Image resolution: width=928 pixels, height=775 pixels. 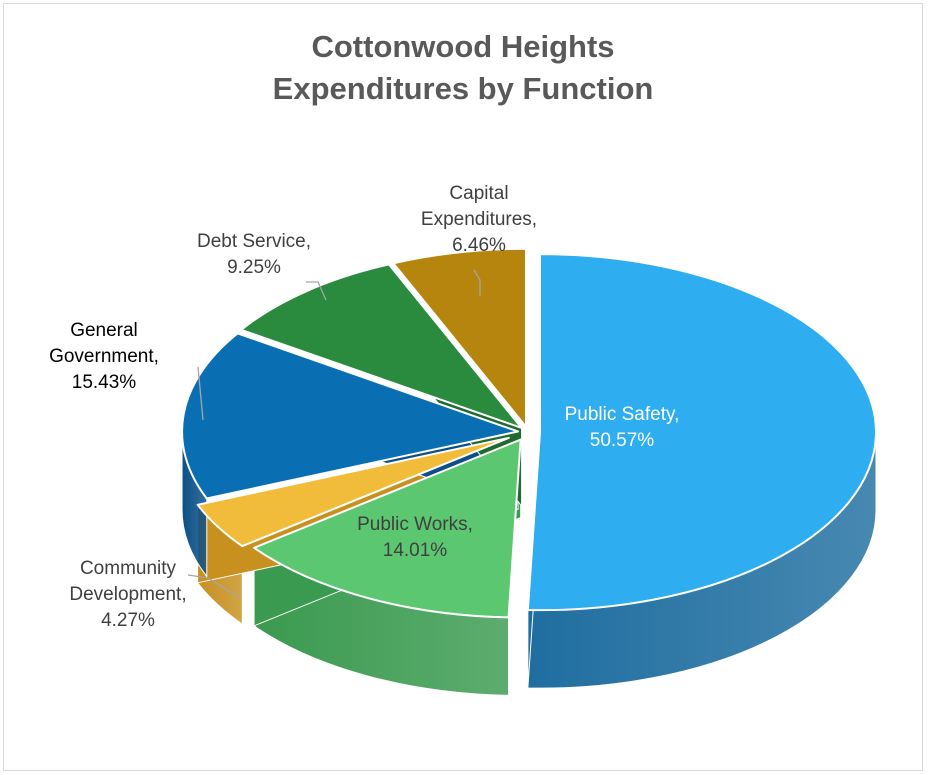 What do you see at coordinates (415, 537) in the screenshot?
I see `data-label-public-works: Public Works, 14.01%` at bounding box center [415, 537].